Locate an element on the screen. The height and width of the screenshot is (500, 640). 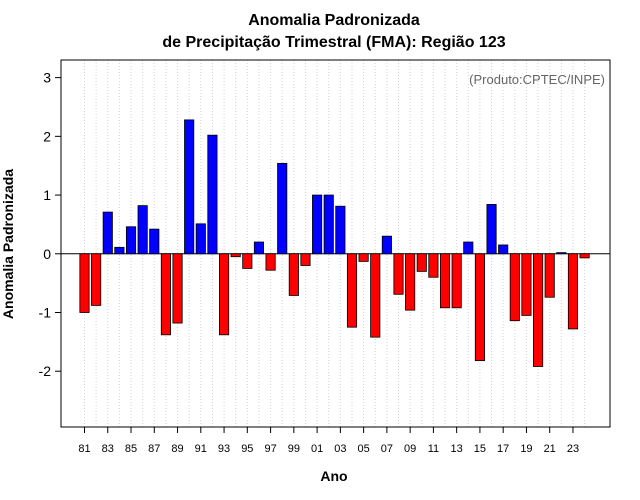
bar-1990 is located at coordinates (189, 187).